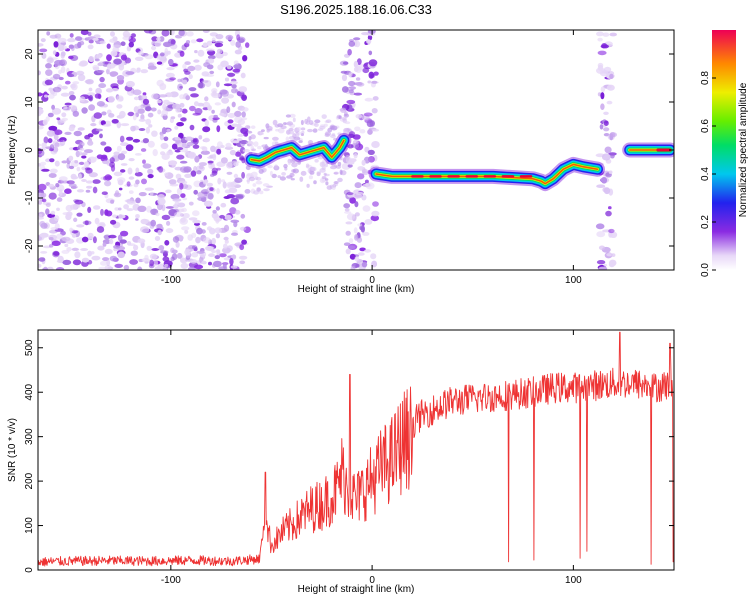 This screenshot has height=605, width=750. What do you see at coordinates (29, 391) in the screenshot?
I see `y-tick-label: 400` at bounding box center [29, 391].